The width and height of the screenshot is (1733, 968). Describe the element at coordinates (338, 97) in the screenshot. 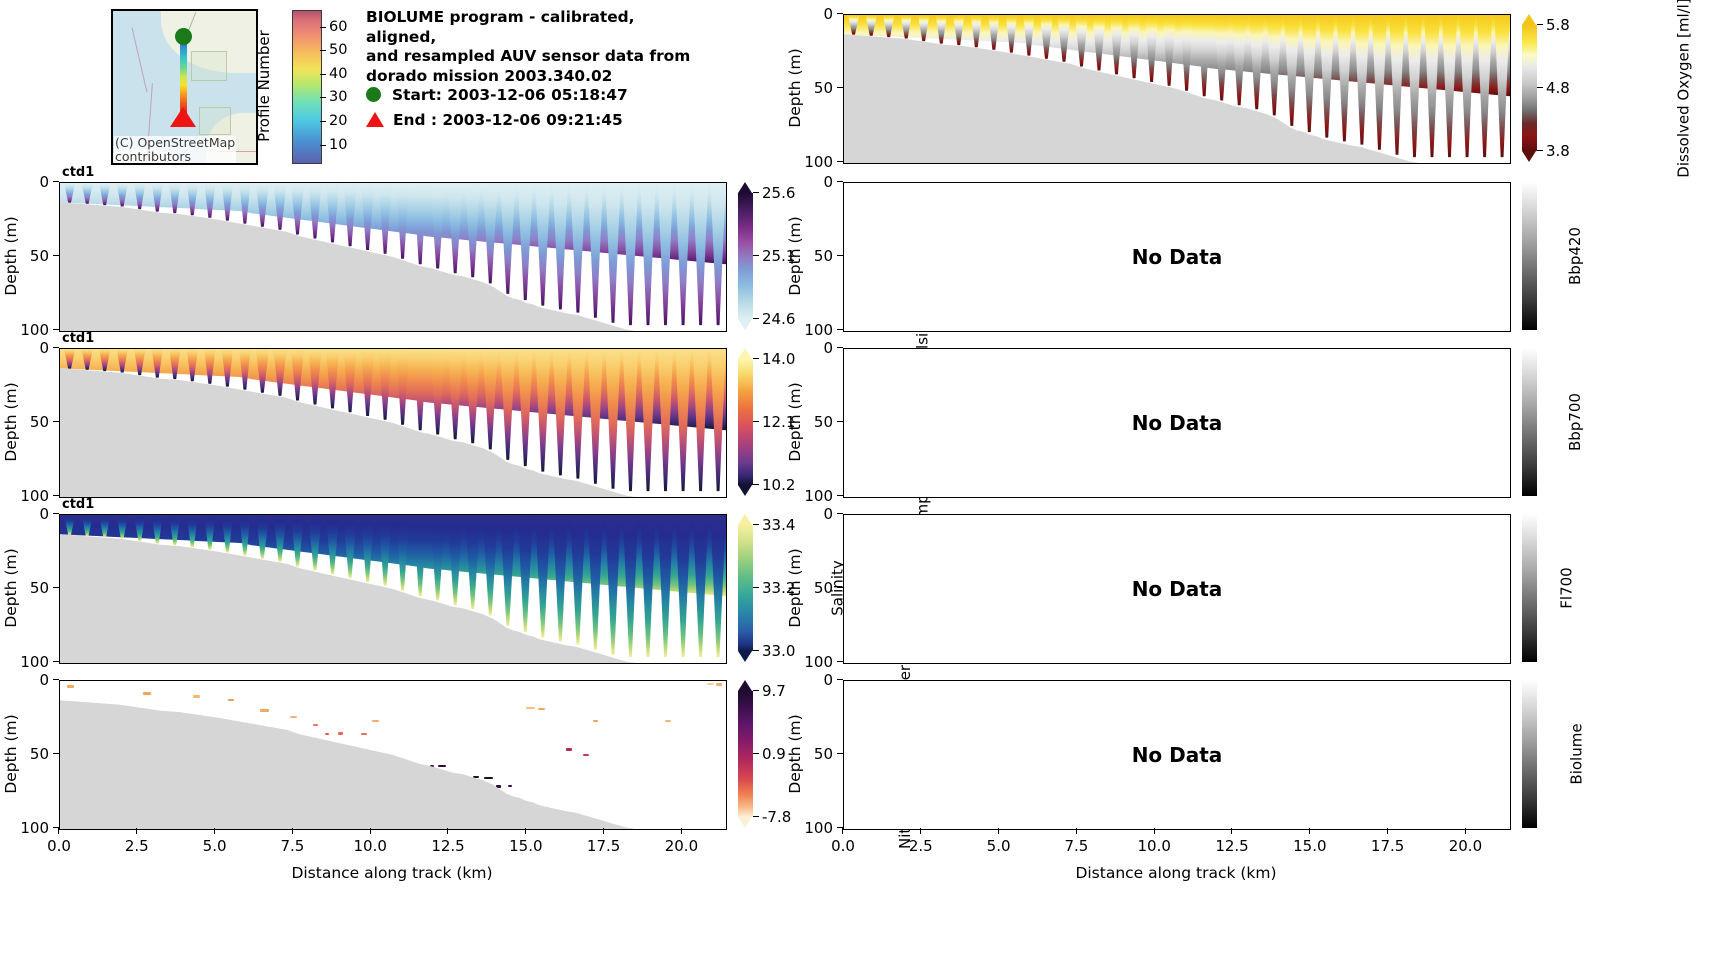

I see `profile-cbar-ticklabel: 30` at that location.